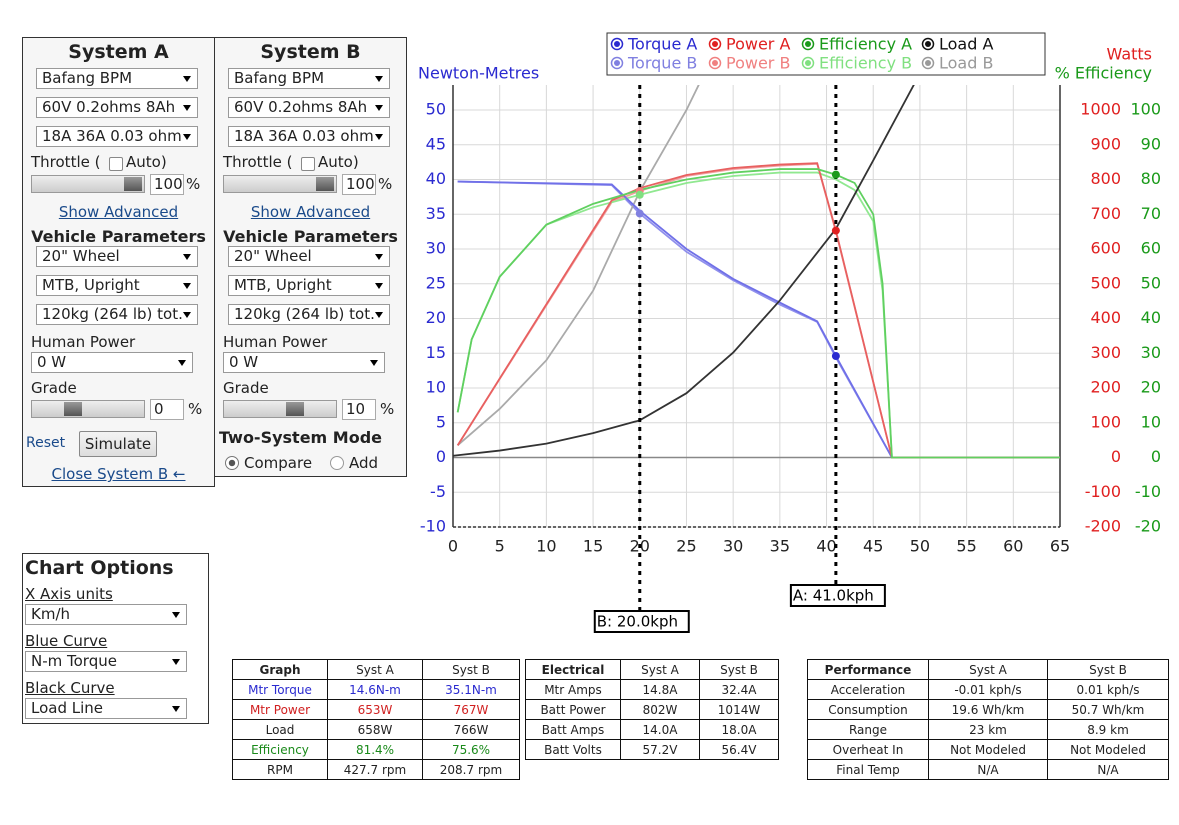  Describe the element at coordinates (436, 387) in the screenshot. I see `y-tick-label: 10` at that location.